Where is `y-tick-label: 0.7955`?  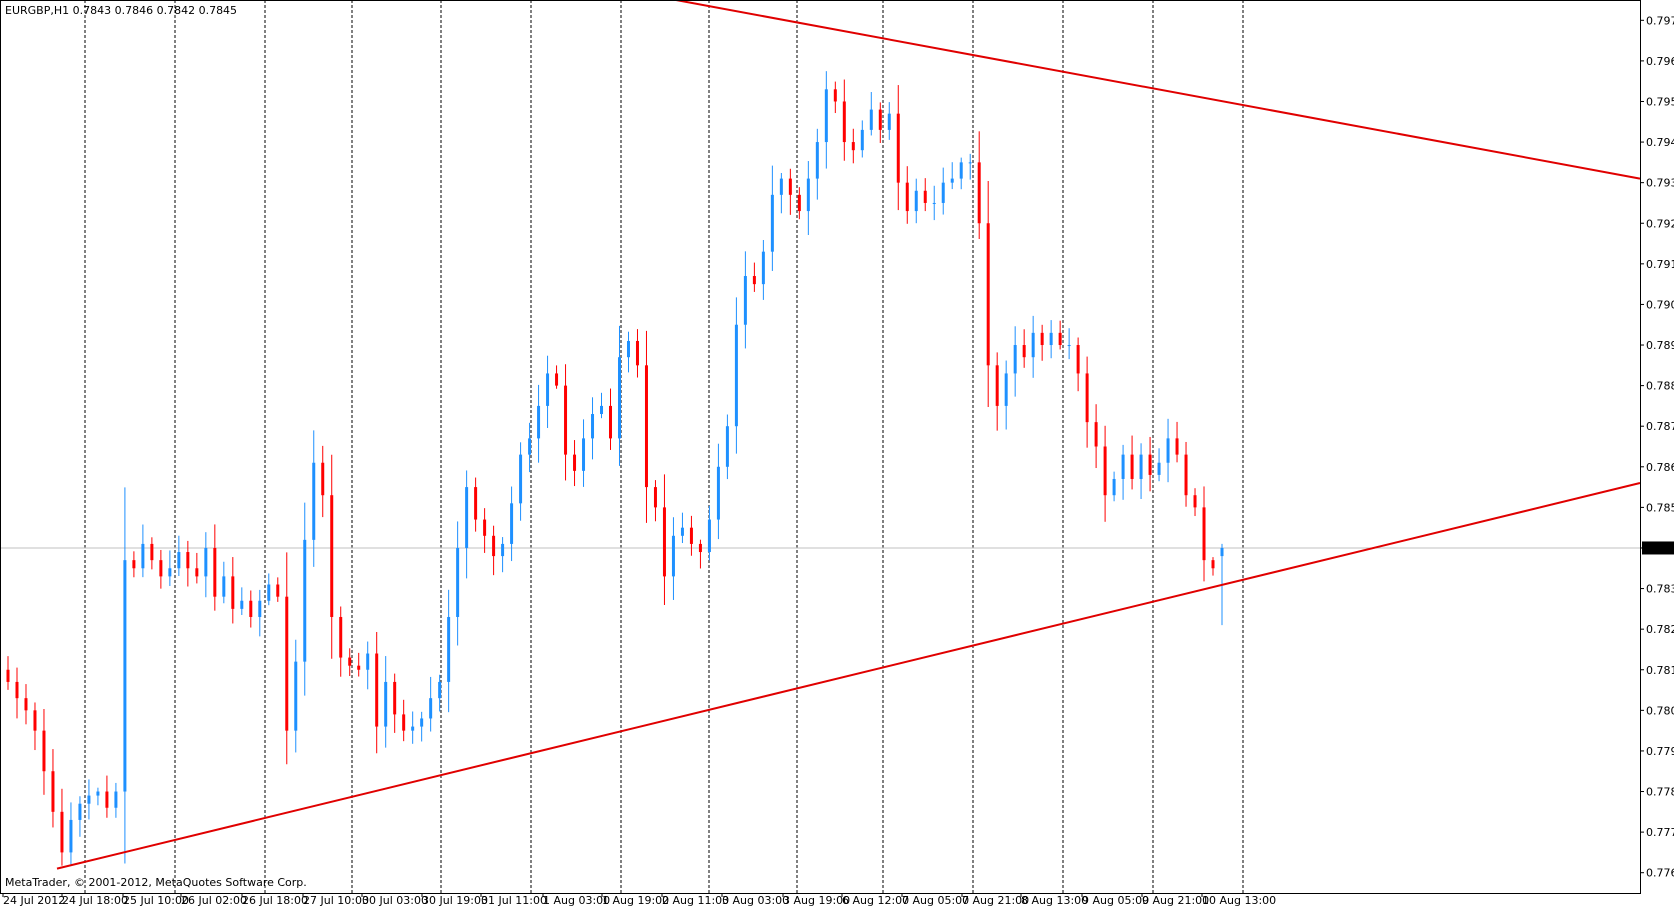
y-tick-label: 0.7955 is located at coordinates (1660, 101).